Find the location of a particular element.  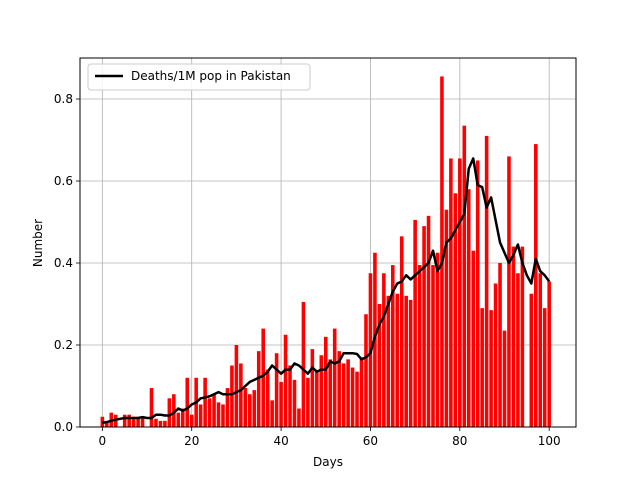

x-tick-label: 80 is located at coordinates (459, 441).